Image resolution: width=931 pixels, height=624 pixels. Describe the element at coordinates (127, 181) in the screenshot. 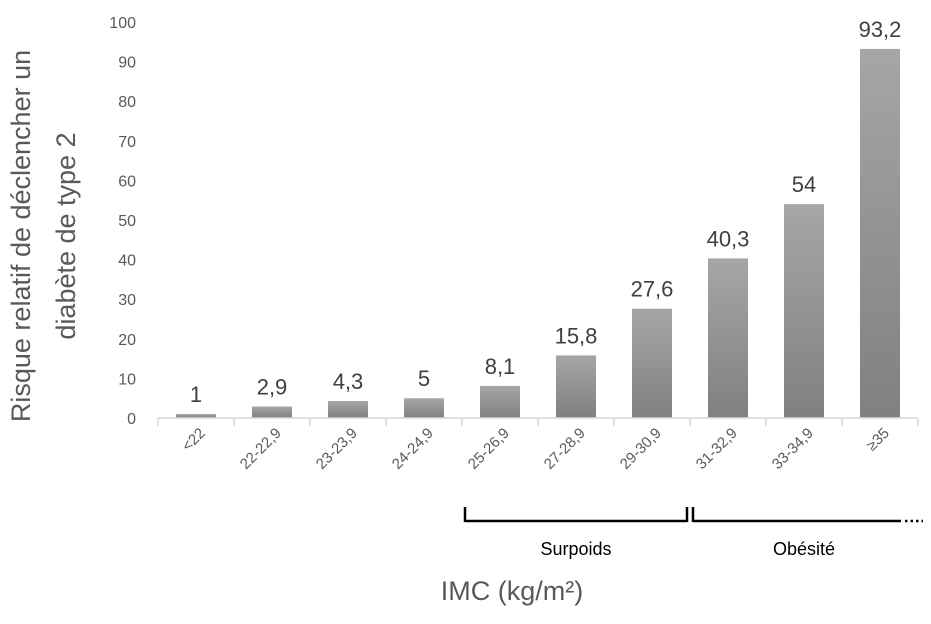

I see `y-tick-label: 60` at that location.